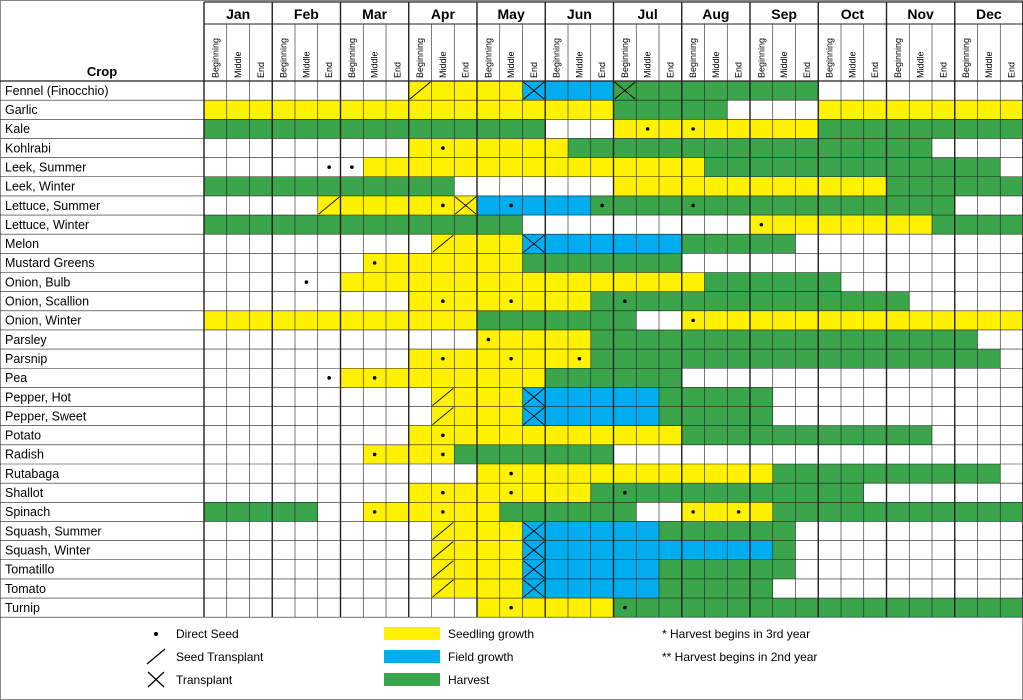  Describe the element at coordinates (648, 14) in the screenshot. I see `month-label: Jul` at that location.